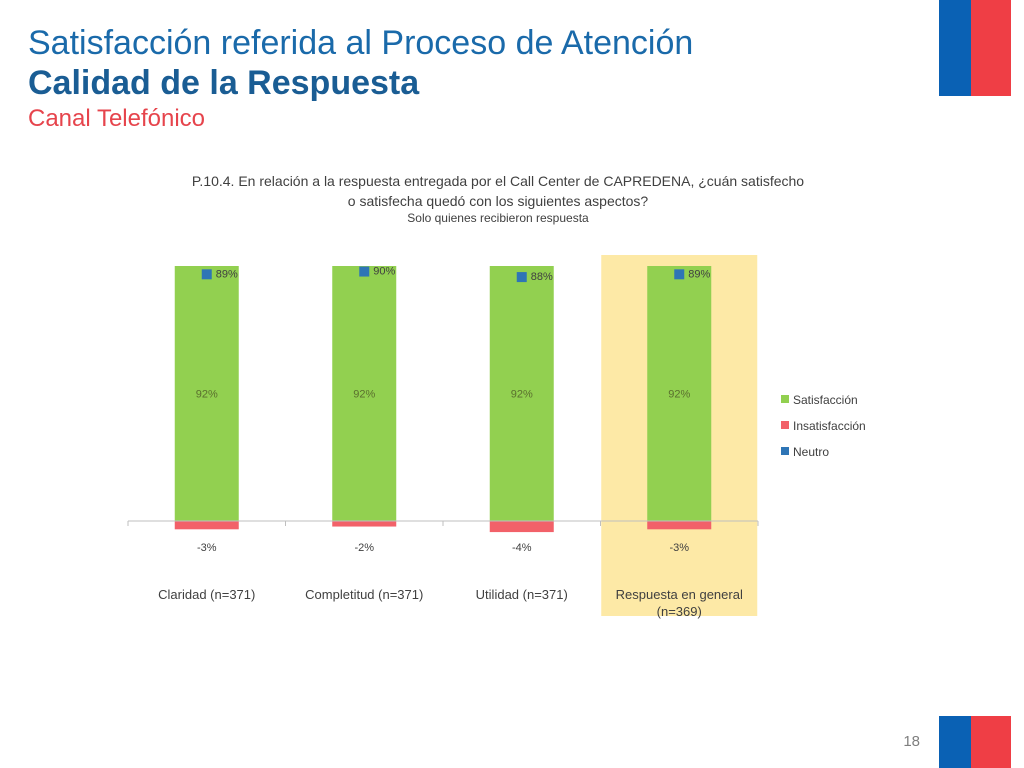  What do you see at coordinates (522, 594) in the screenshot?
I see `category-label: Utilidad (n=371)` at bounding box center [522, 594].